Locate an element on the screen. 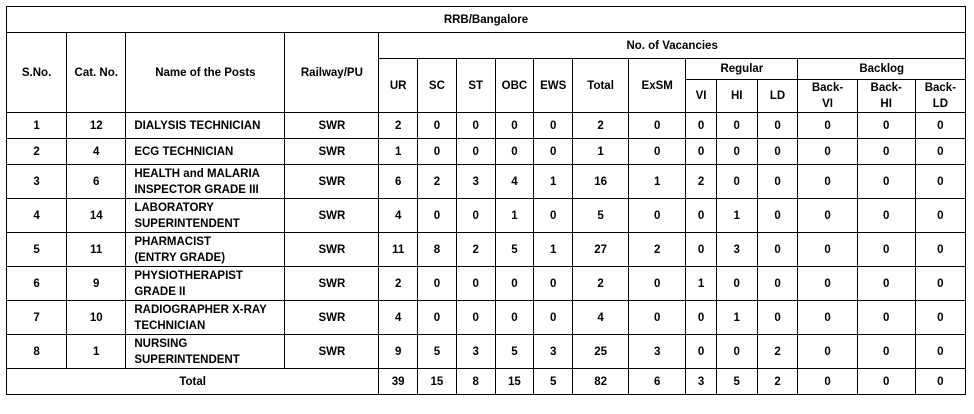 The image size is (974, 414). total-back-vi: 0 is located at coordinates (827, 381).